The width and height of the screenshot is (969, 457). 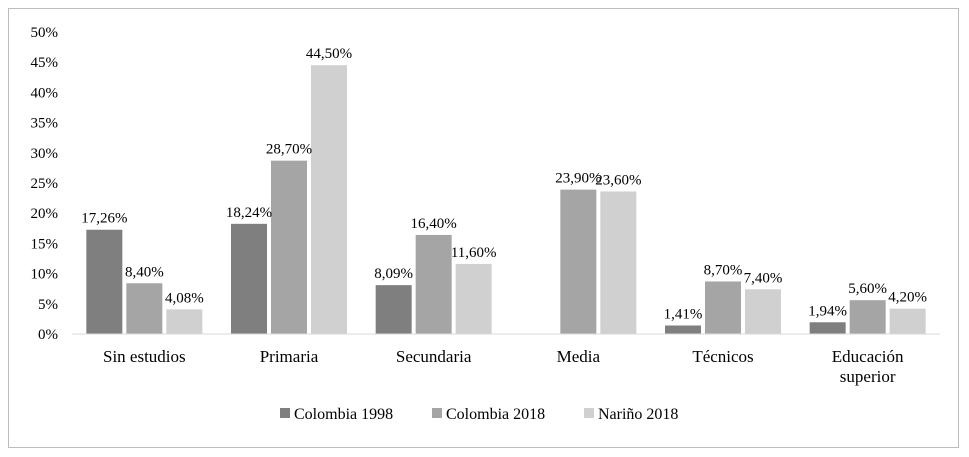 I want to click on data-label: 16,40%, so click(x=434, y=224).